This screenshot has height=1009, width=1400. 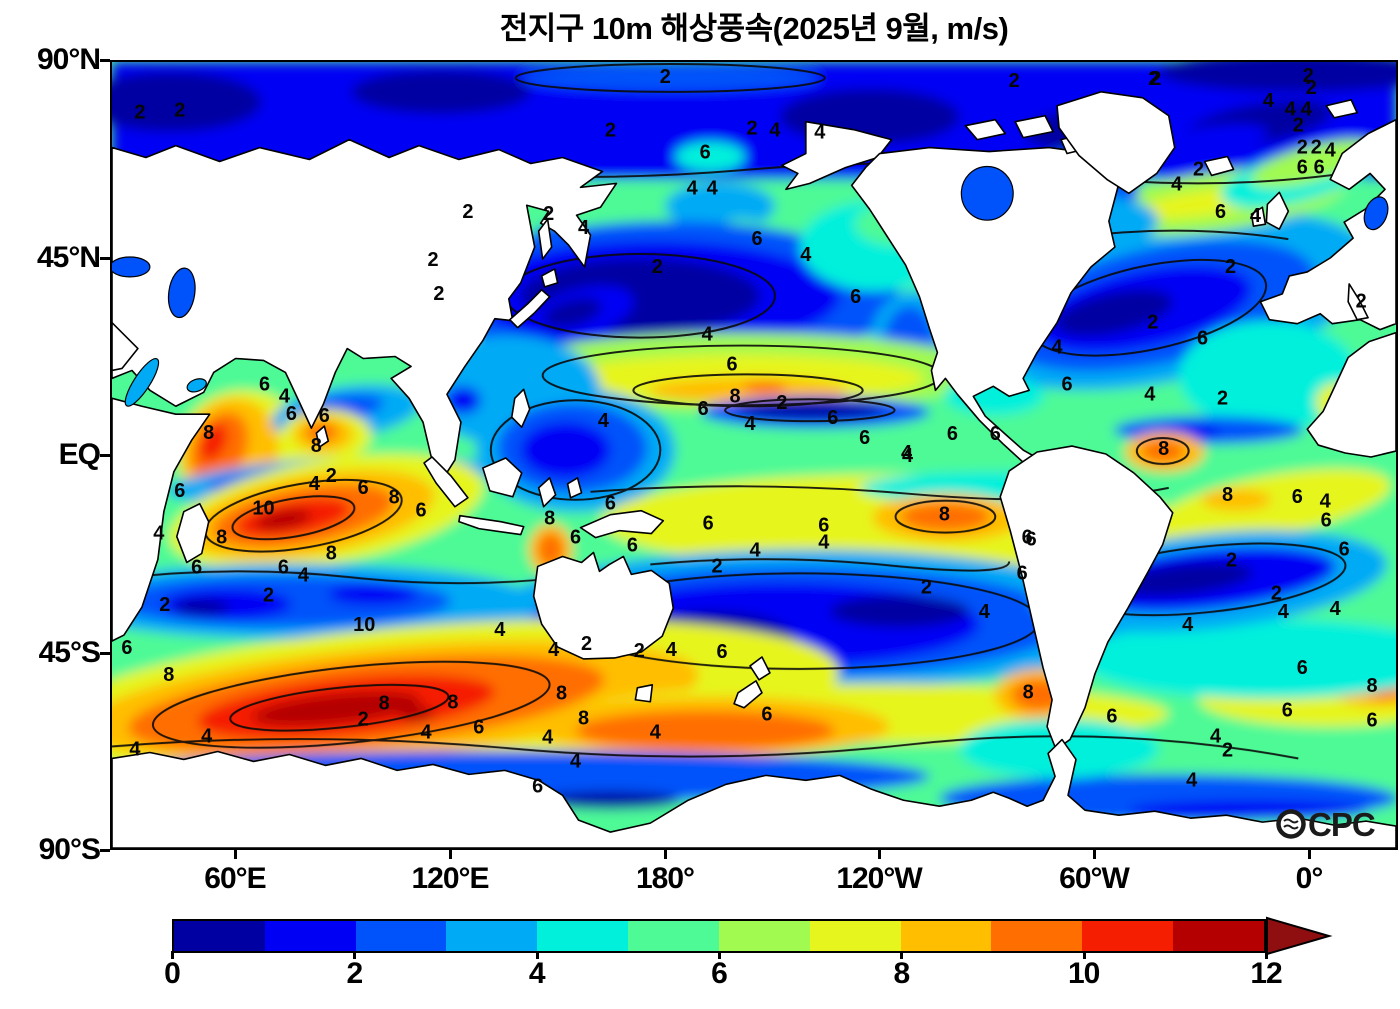 What do you see at coordinates (547, 492) in the screenshot?
I see `land-sulawesi` at bounding box center [547, 492].